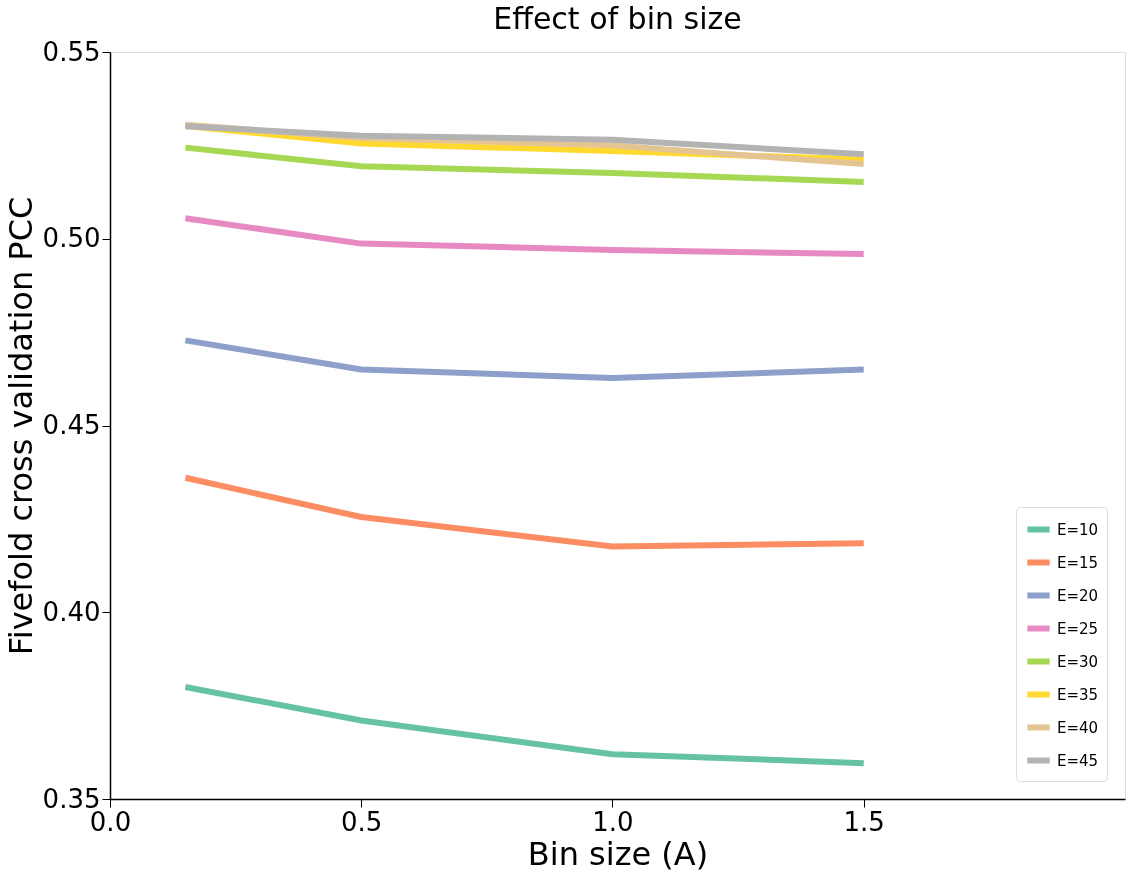 The width and height of the screenshot is (1139, 882). What do you see at coordinates (20, 426) in the screenshot?
I see `y-axis-title: Fivefold cross validation PCC` at bounding box center [20, 426].